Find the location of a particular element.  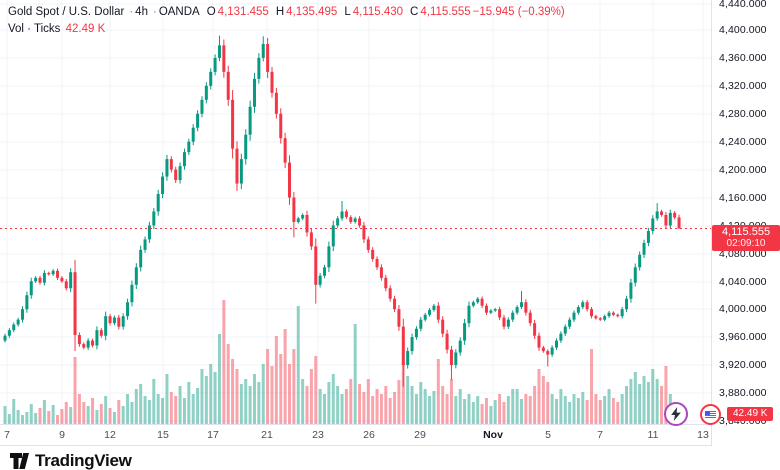

price-axis-label: 4,000.000 is located at coordinates (743, 309).